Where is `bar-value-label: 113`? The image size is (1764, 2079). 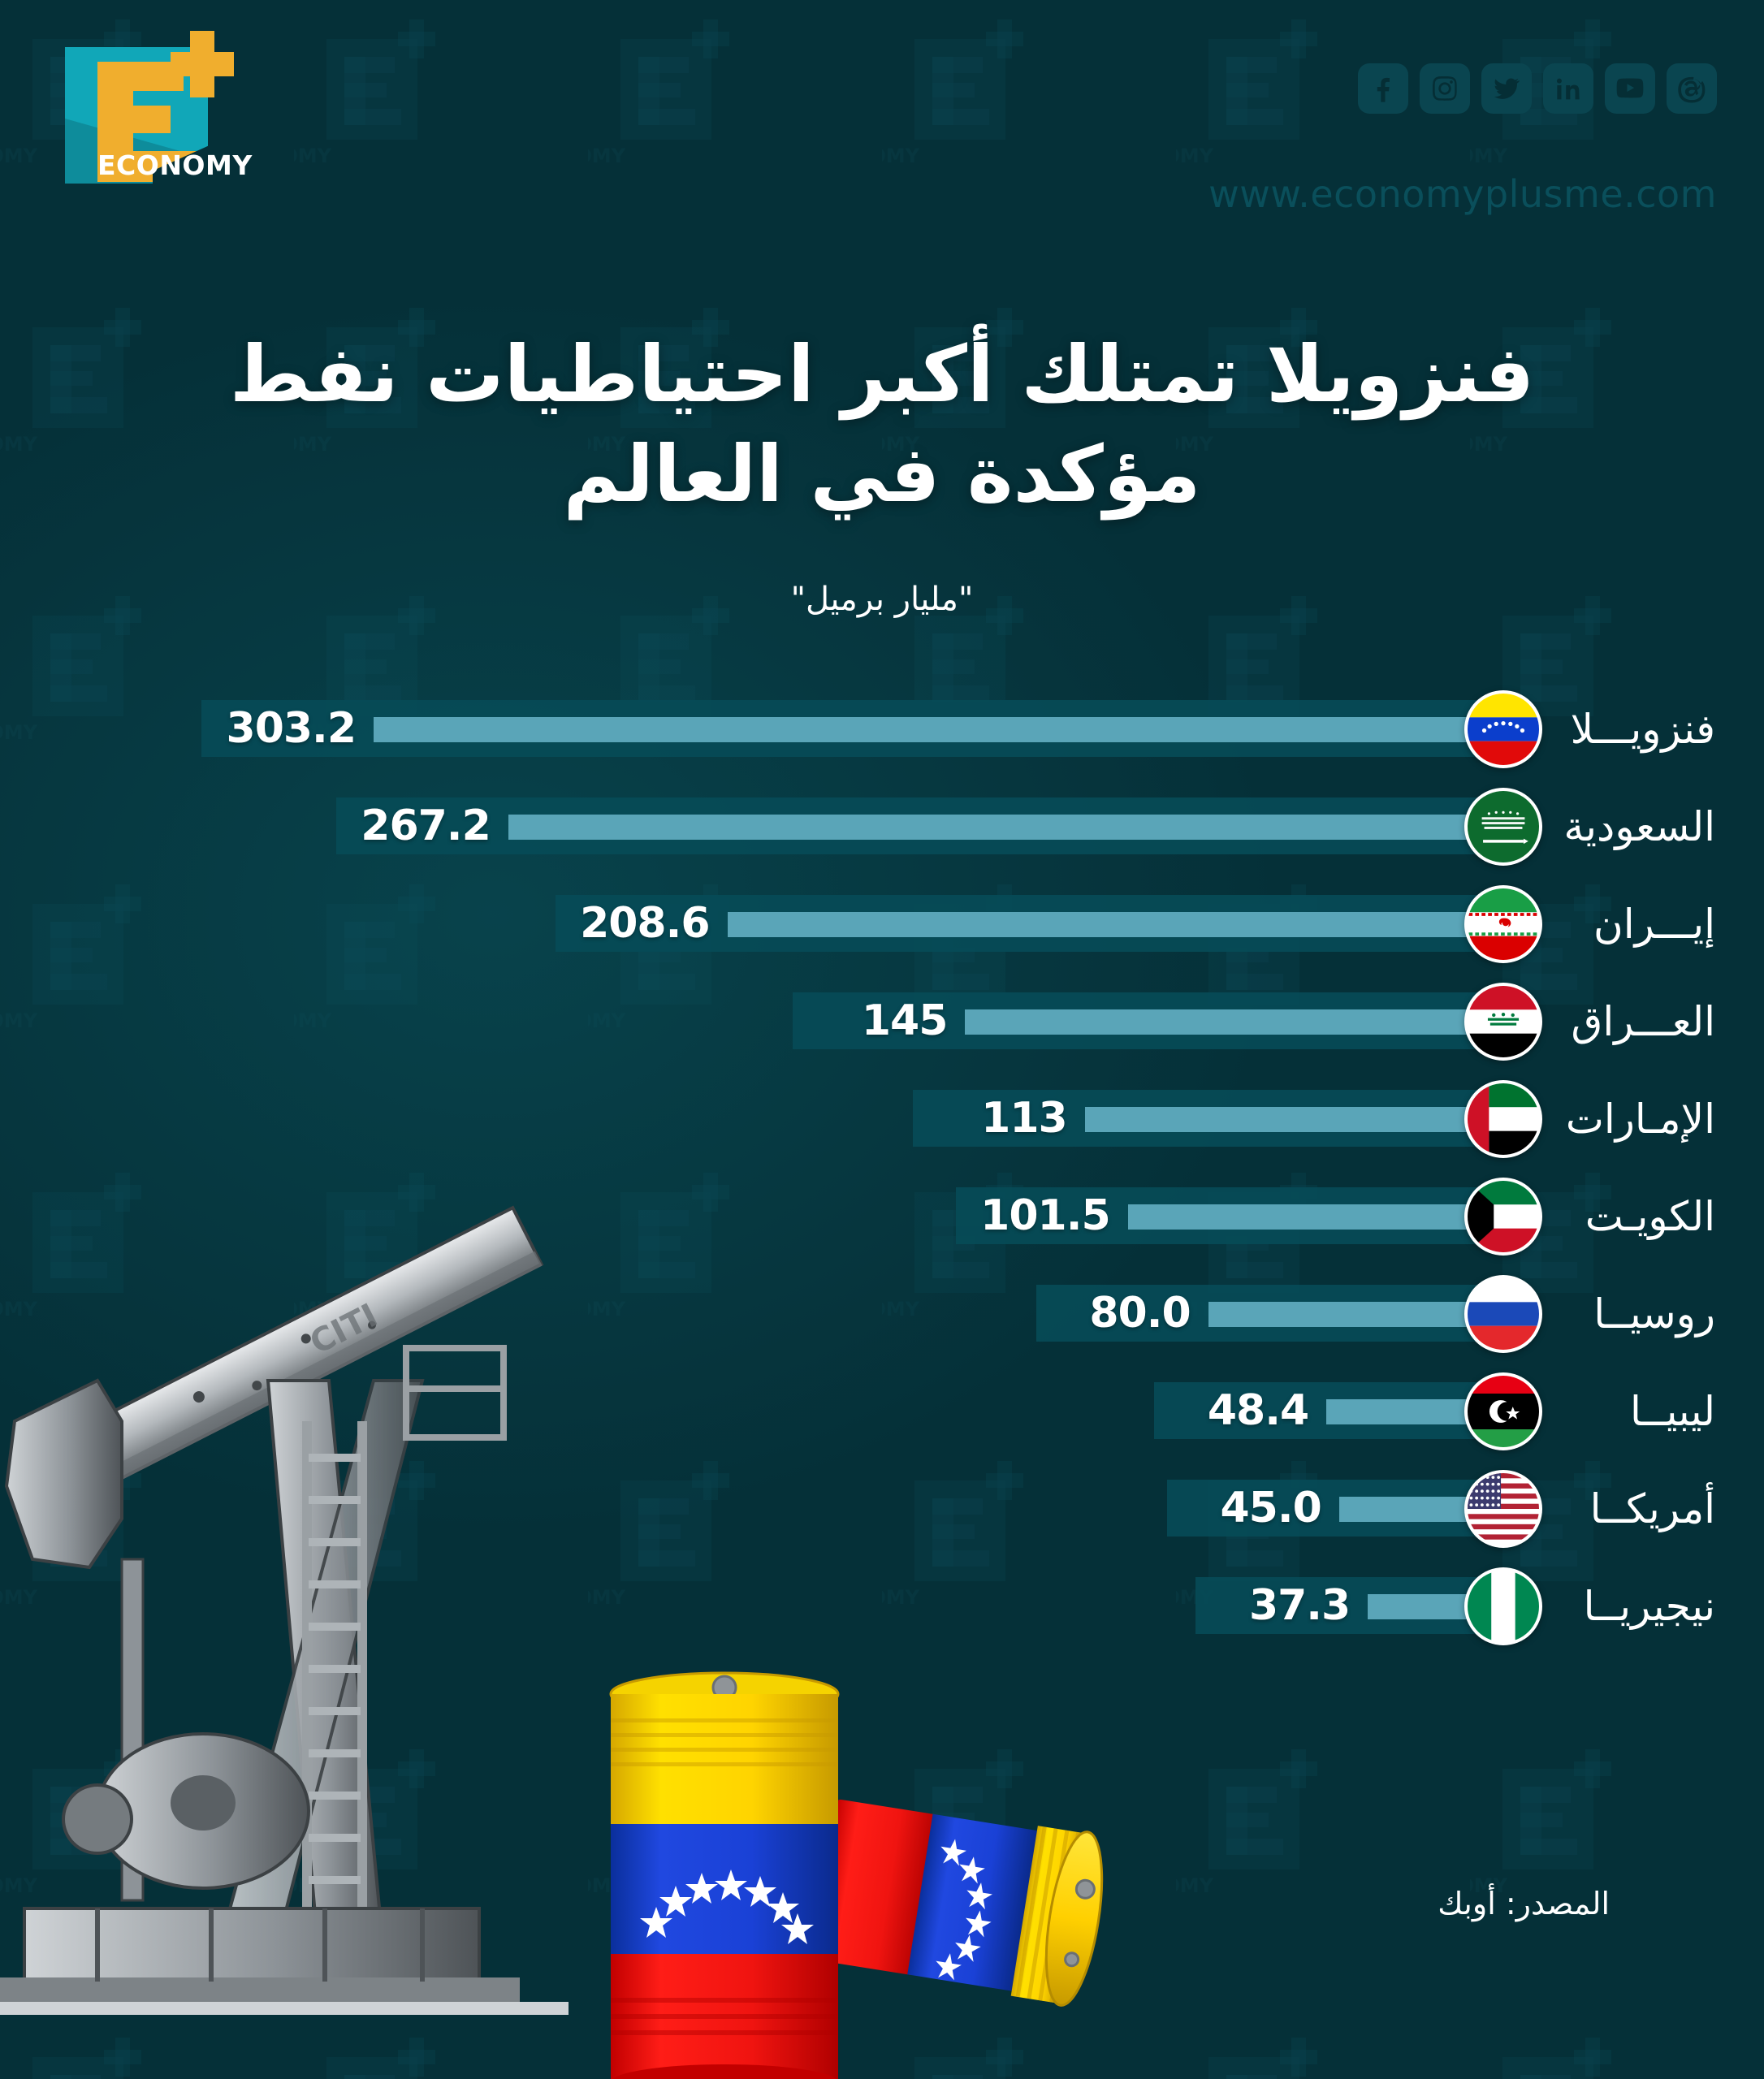
bar-value-label: 113 is located at coordinates (1024, 1118).